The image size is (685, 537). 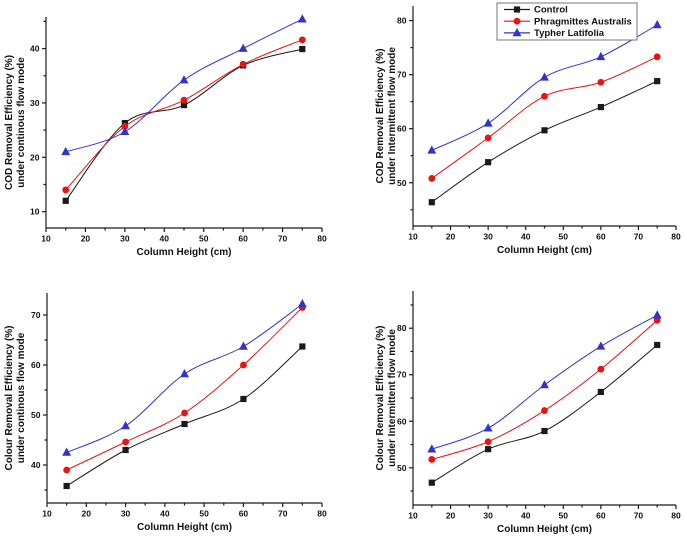 I want to click on legend-label-phragmittes-australis: Phragmittes Australis, so click(x=583, y=21).